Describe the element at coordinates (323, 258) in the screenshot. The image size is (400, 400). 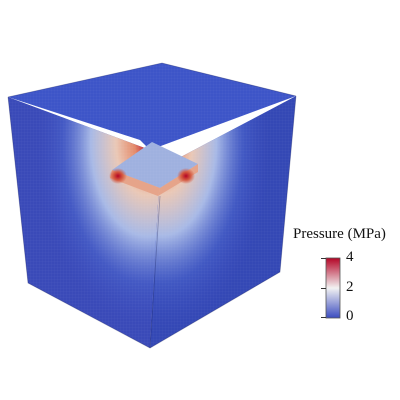
I see `tick-mark-max` at that location.